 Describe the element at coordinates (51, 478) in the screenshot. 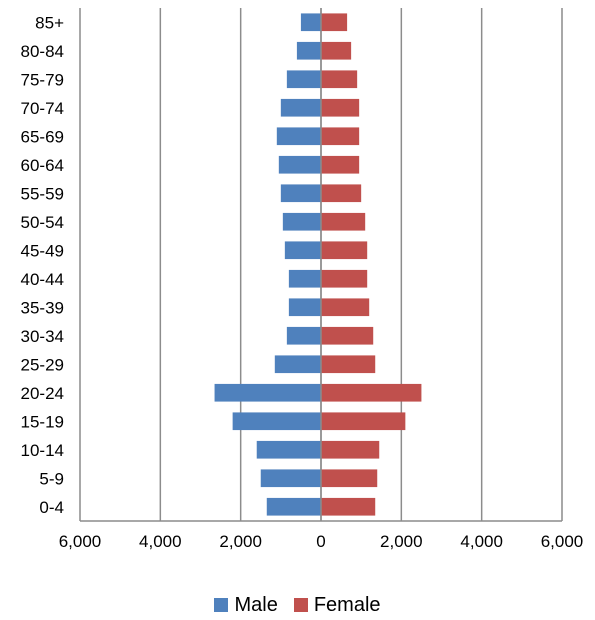

I see `y-tick-label-5-9: 5-9` at that location.